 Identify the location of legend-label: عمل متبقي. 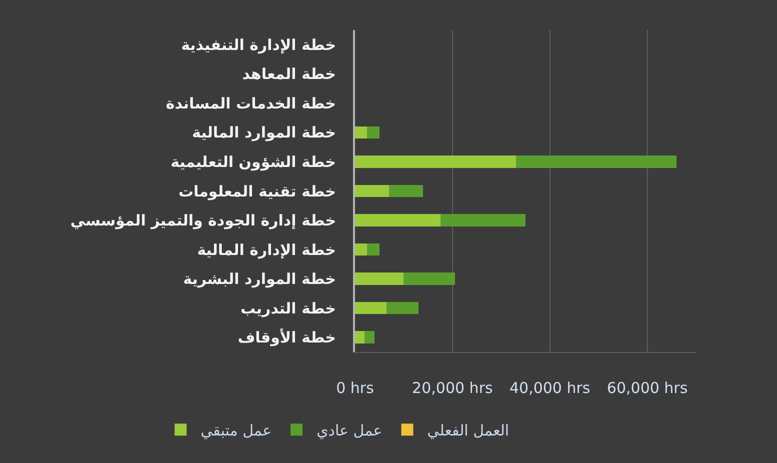
(236, 431).